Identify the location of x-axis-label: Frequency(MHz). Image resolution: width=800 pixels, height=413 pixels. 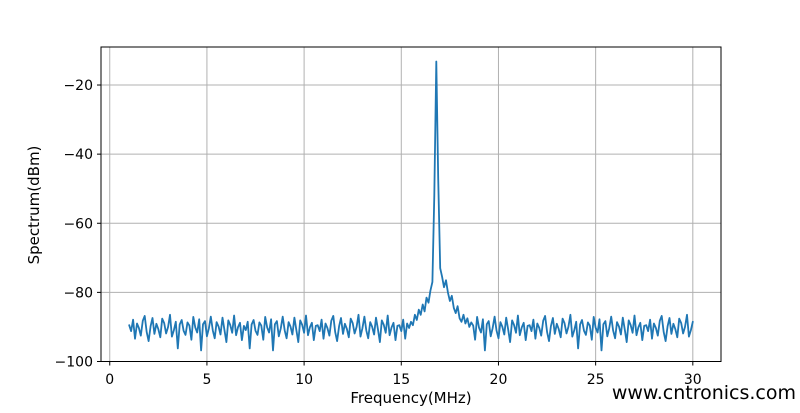
(410, 398).